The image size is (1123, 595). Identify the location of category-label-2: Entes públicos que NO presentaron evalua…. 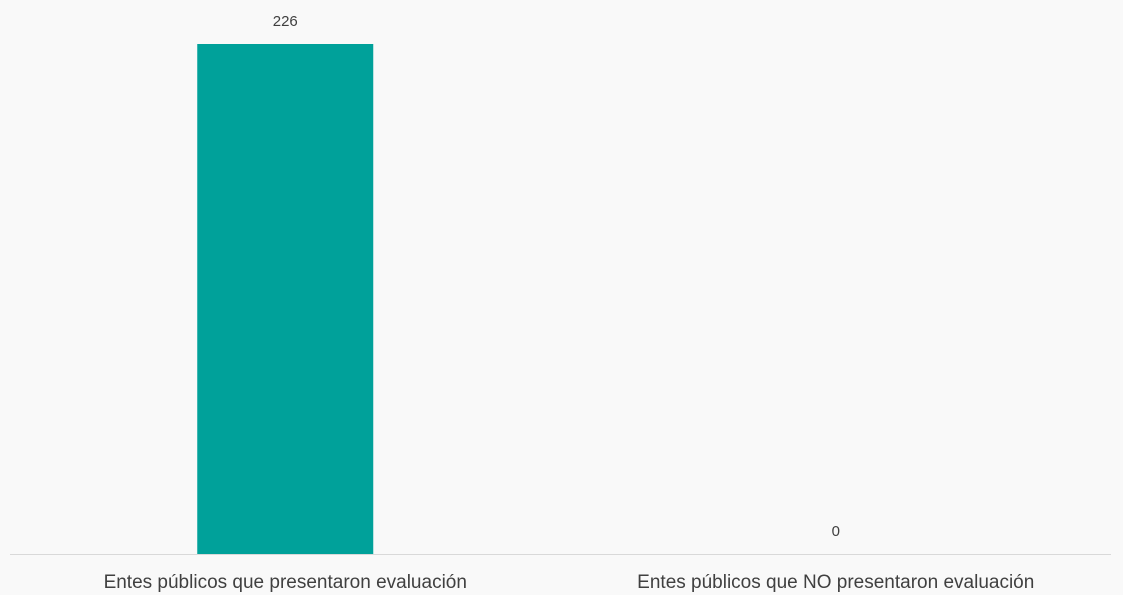
(835, 582).